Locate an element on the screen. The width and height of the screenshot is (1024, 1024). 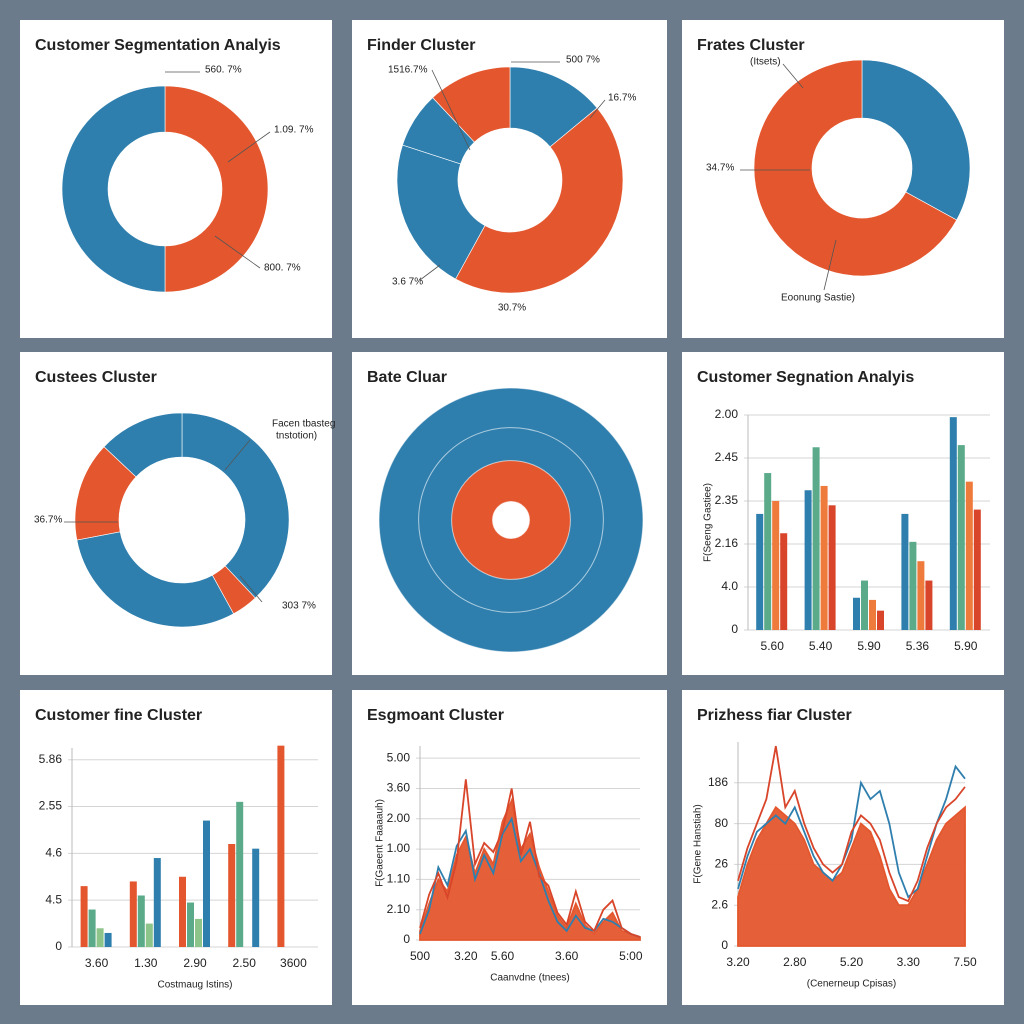
x-tick-label: 5:00 is located at coordinates (631, 956).